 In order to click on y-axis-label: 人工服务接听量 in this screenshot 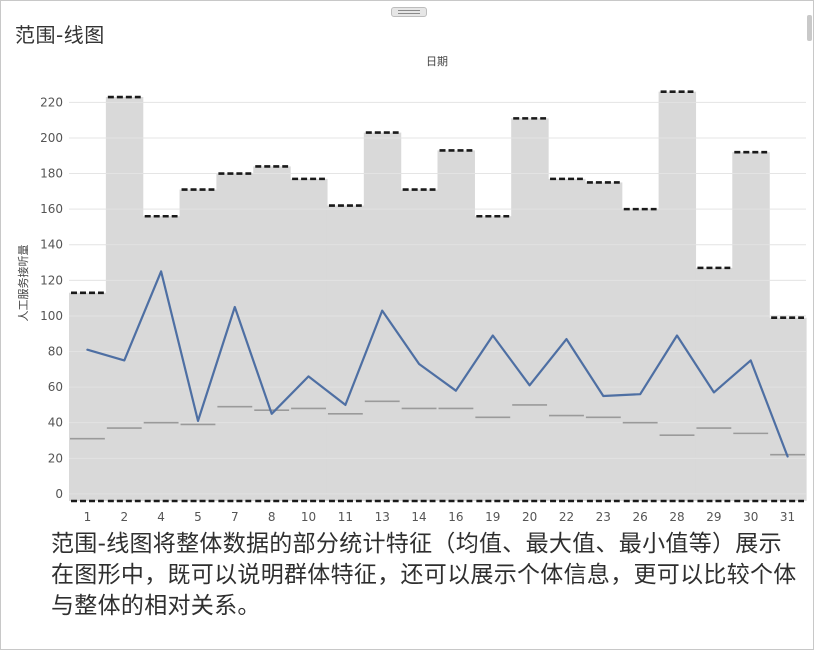, I will do `click(23, 283)`.